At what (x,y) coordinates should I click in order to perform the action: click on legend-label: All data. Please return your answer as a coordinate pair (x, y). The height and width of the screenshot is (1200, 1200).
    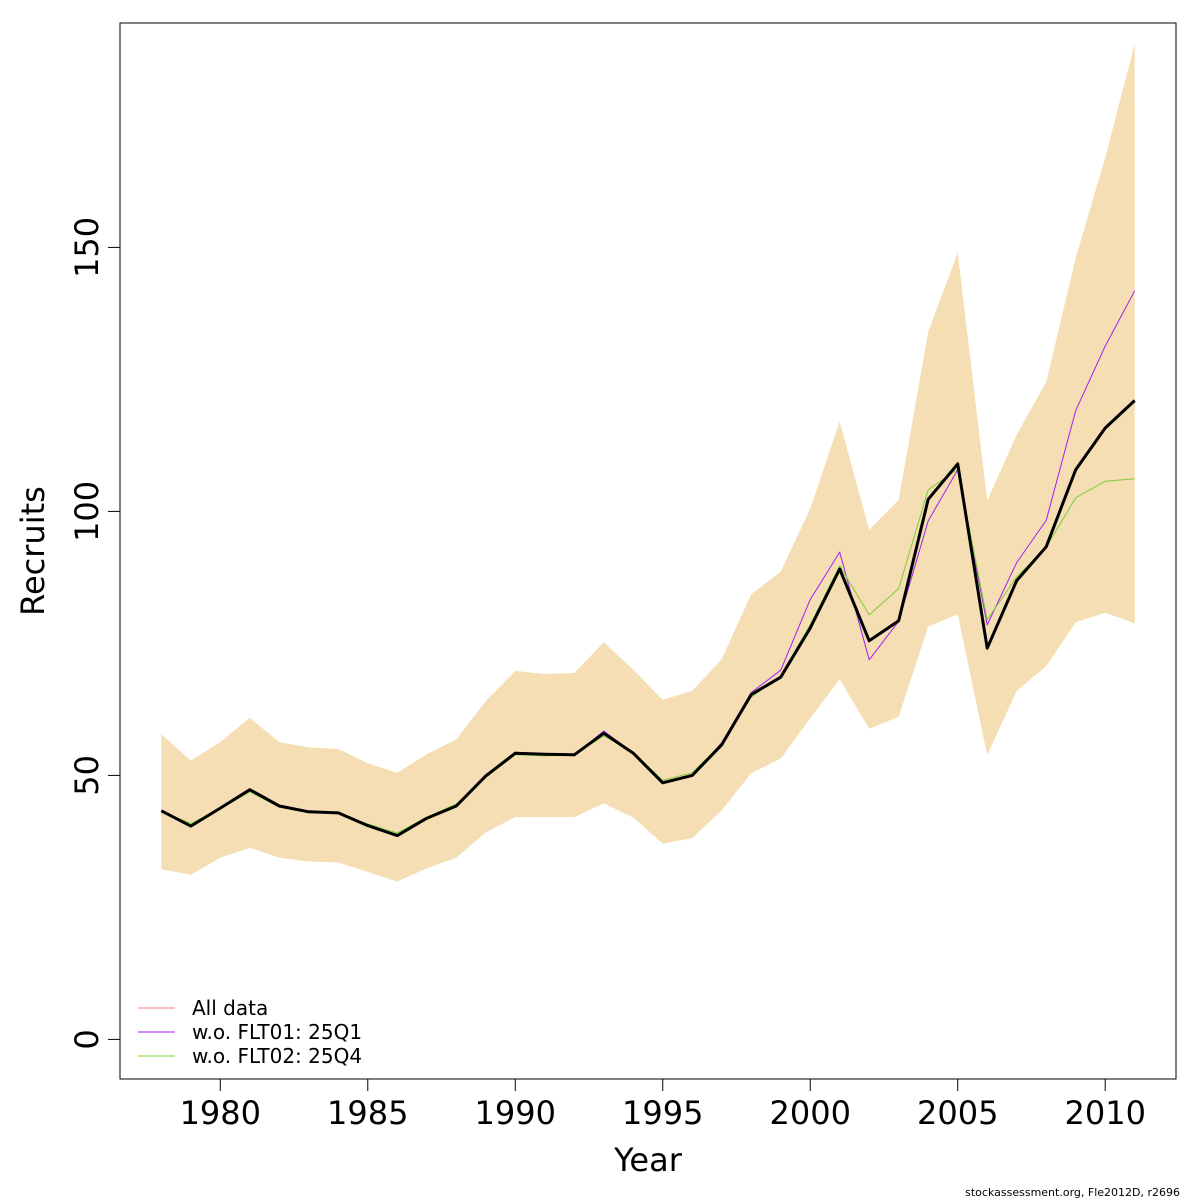
    Looking at the image, I should click on (230, 1008).